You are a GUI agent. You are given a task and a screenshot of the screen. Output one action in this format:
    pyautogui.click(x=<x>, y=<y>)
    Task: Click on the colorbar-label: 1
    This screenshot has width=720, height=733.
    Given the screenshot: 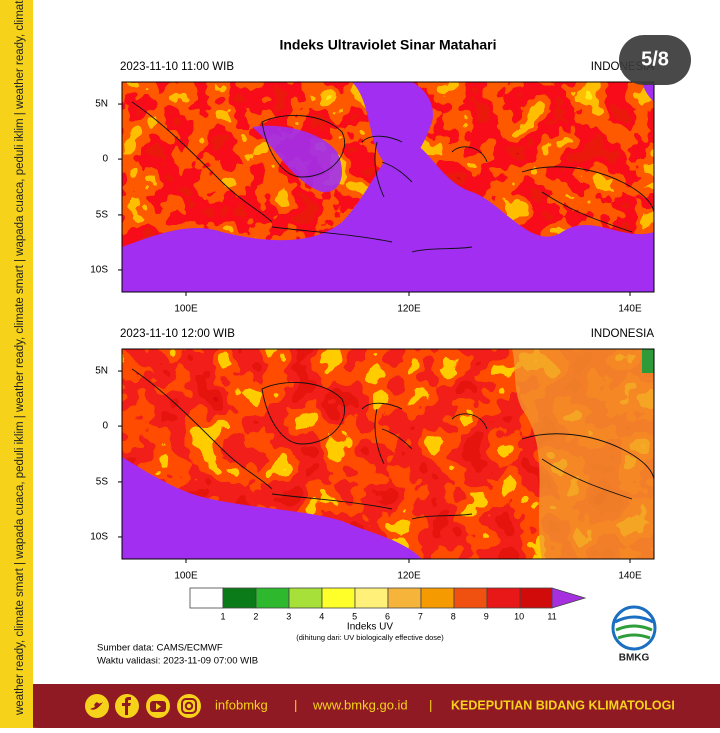 What is the action you would take?
    pyautogui.click(x=222, y=616)
    